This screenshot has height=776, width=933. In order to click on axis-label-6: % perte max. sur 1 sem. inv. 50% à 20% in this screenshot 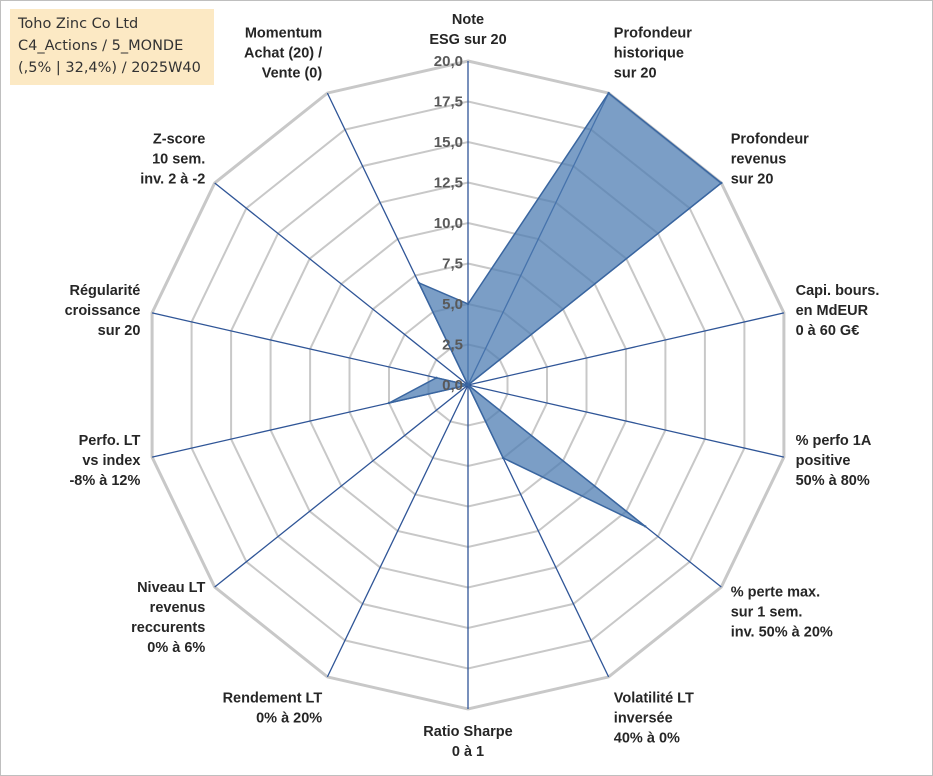, I will do `click(782, 612)`.